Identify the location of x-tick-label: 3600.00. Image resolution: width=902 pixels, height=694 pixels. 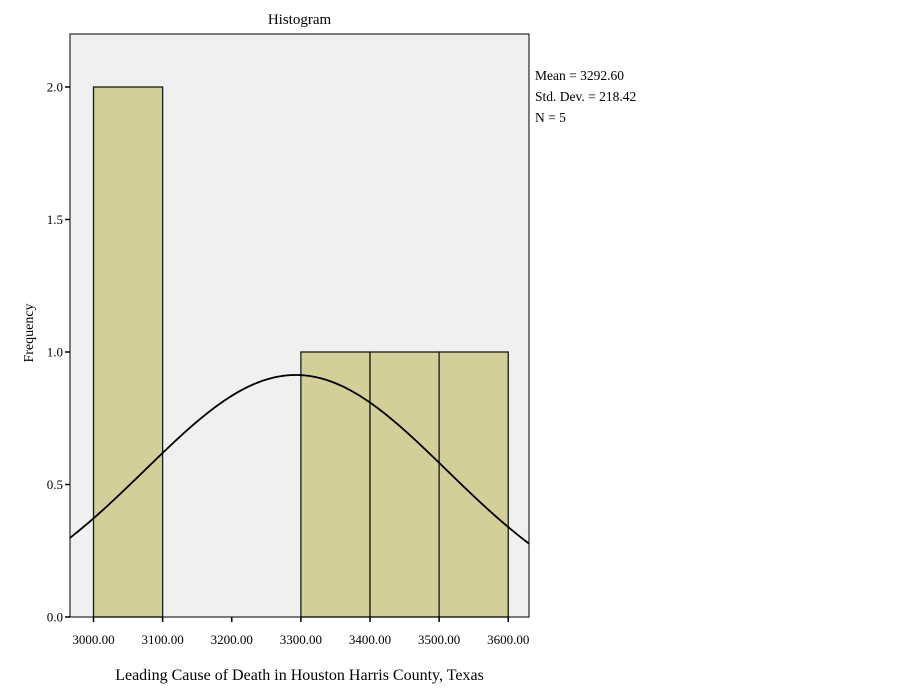
(508, 639).